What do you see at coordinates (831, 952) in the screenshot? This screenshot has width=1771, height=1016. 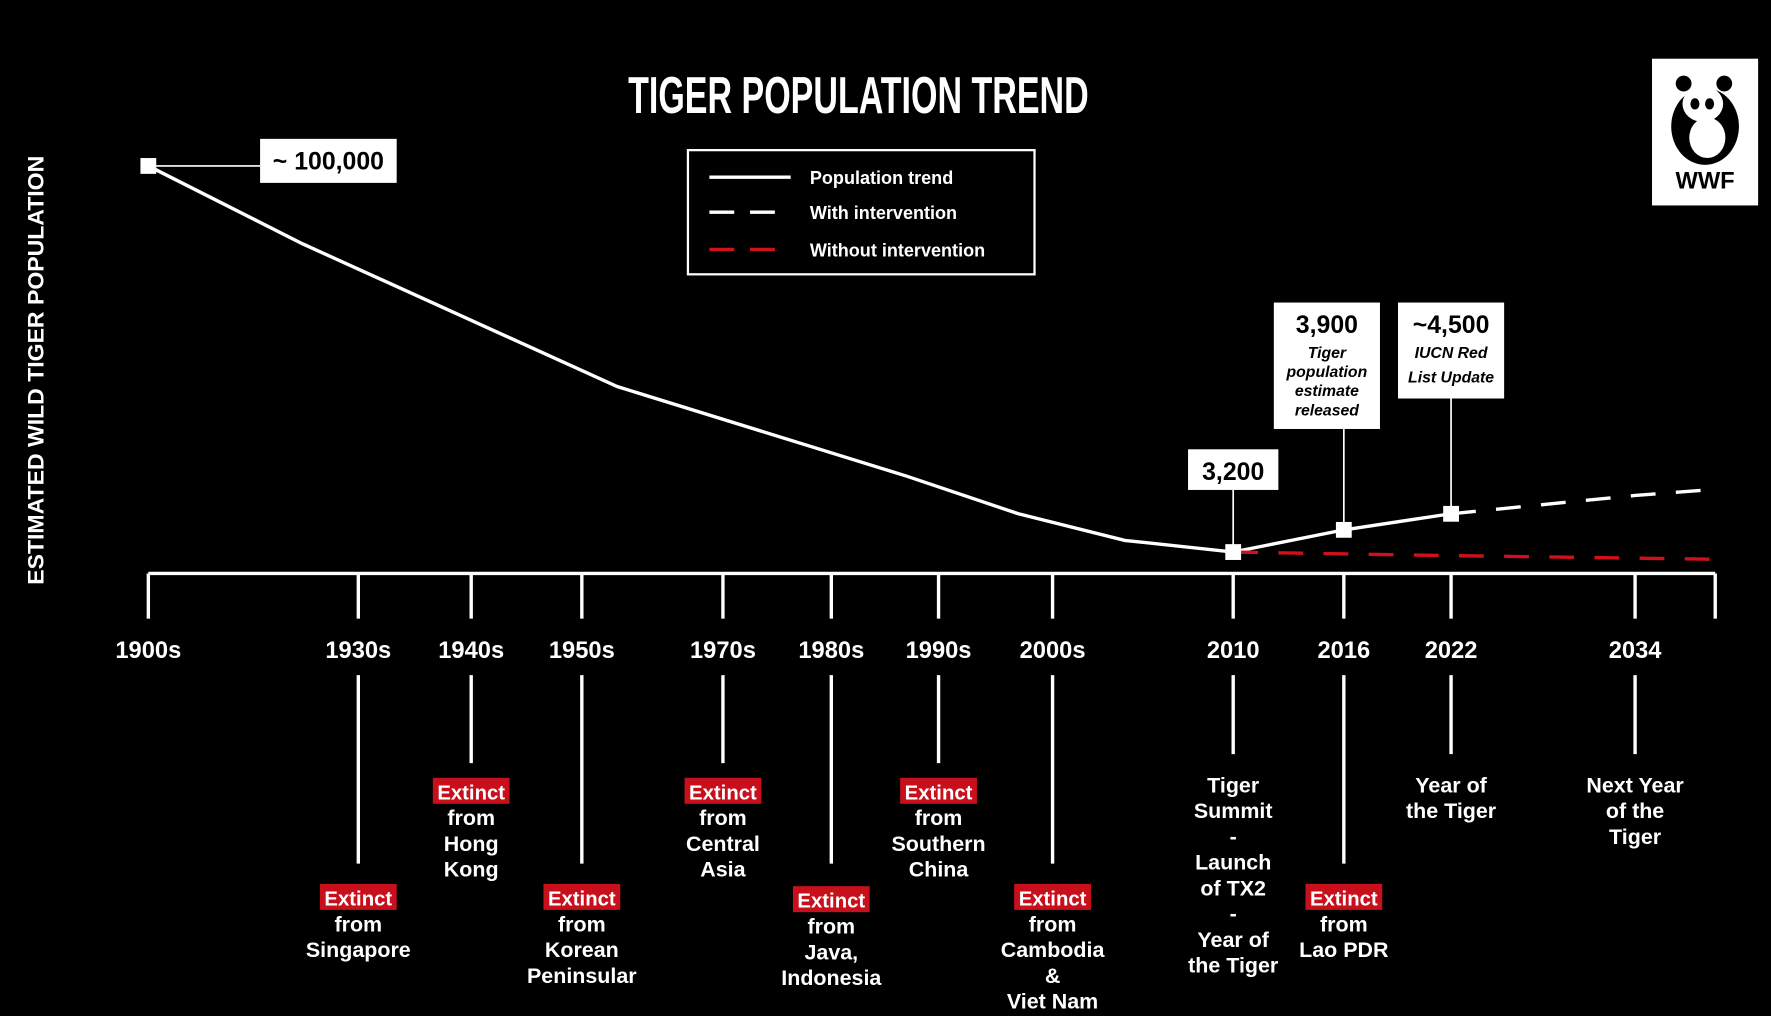 I see `event-text: Java,` at bounding box center [831, 952].